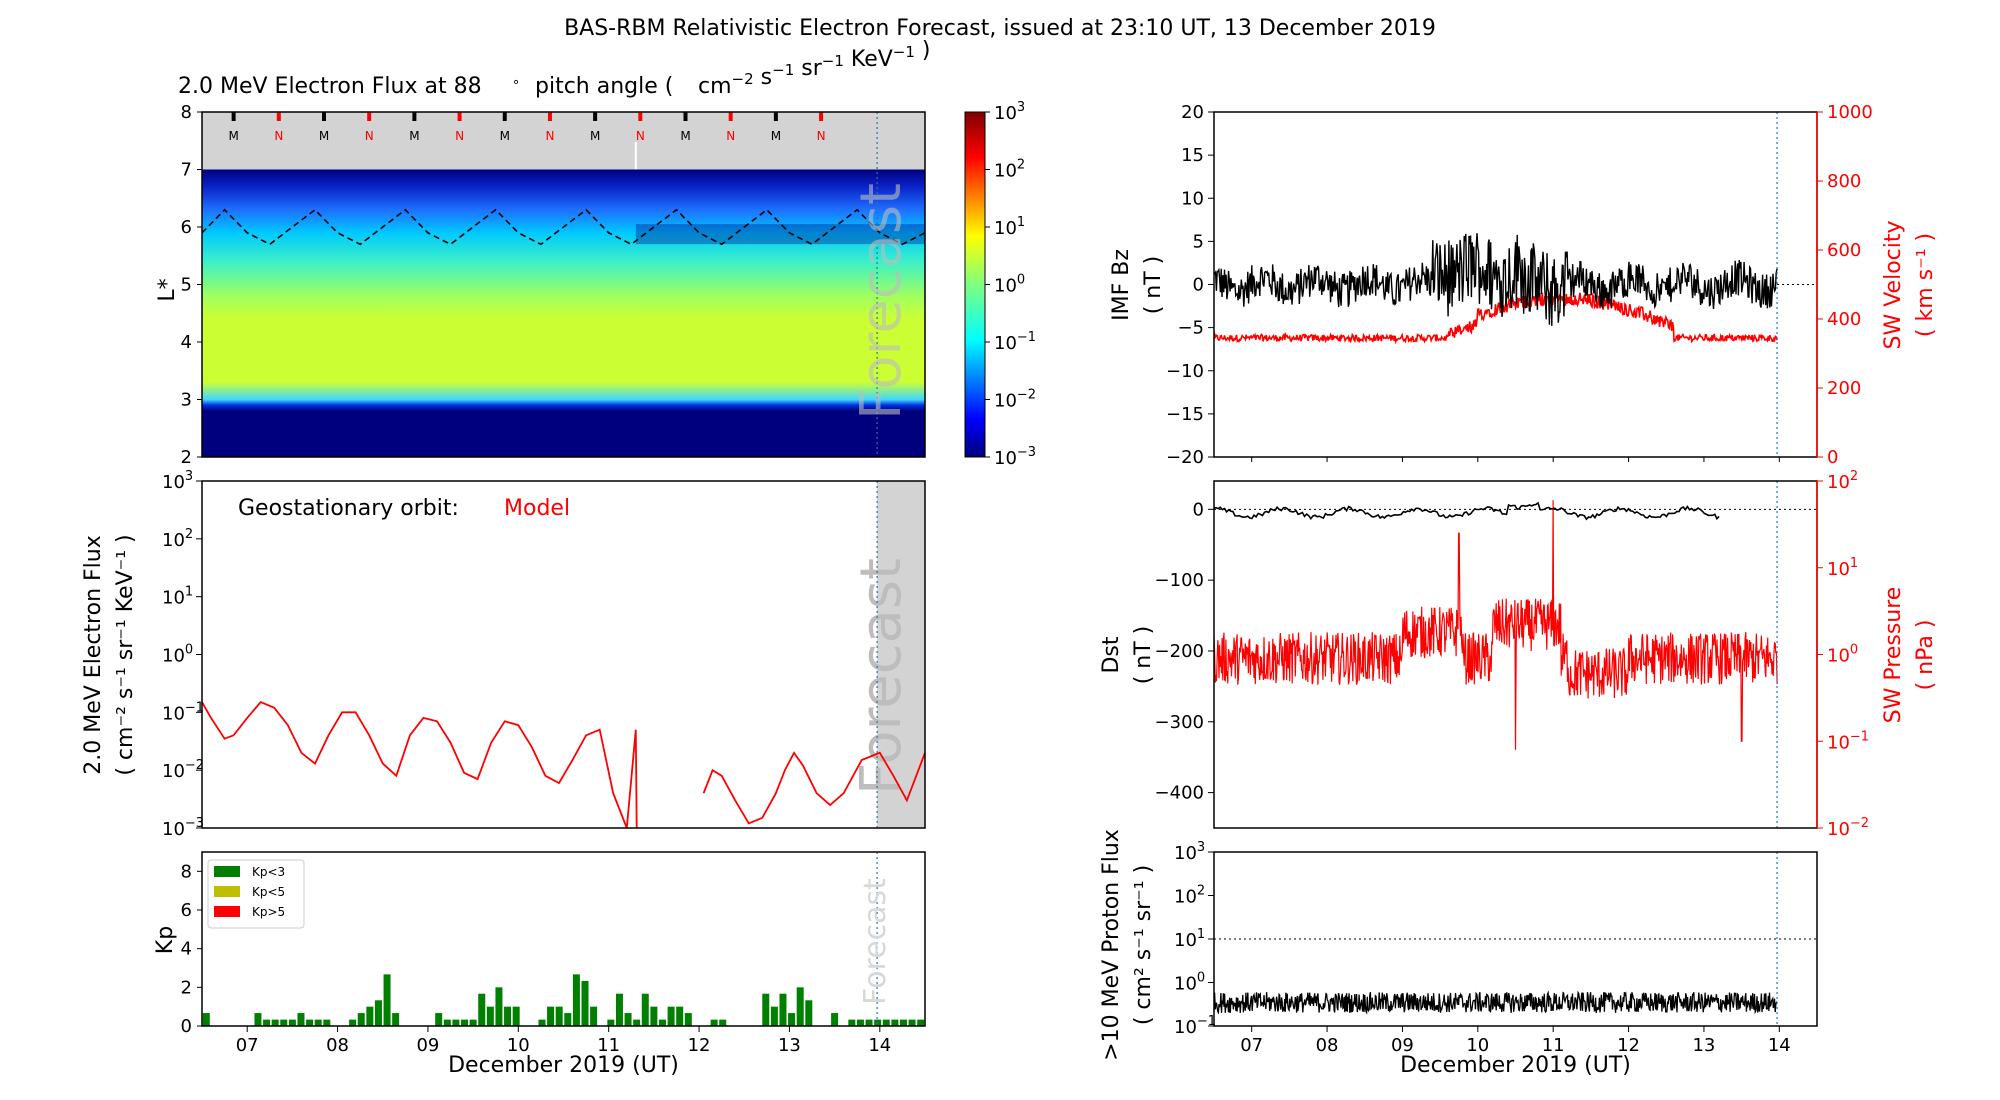 The height and width of the screenshot is (1100, 2000). Describe the element at coordinates (563, 313) in the screenshot. I see `flux-map-heatmap` at that location.